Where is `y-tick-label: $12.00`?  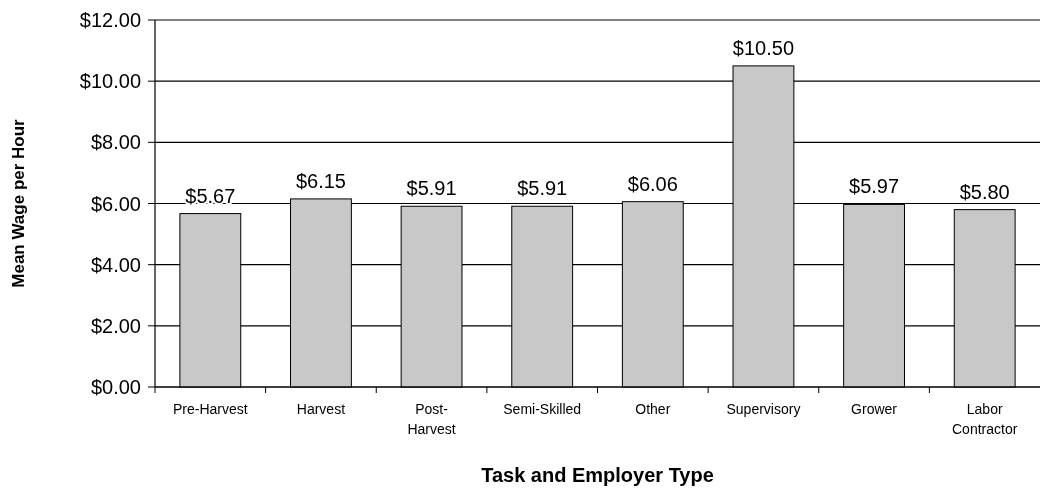
y-tick-label: $12.00 is located at coordinates (110, 20).